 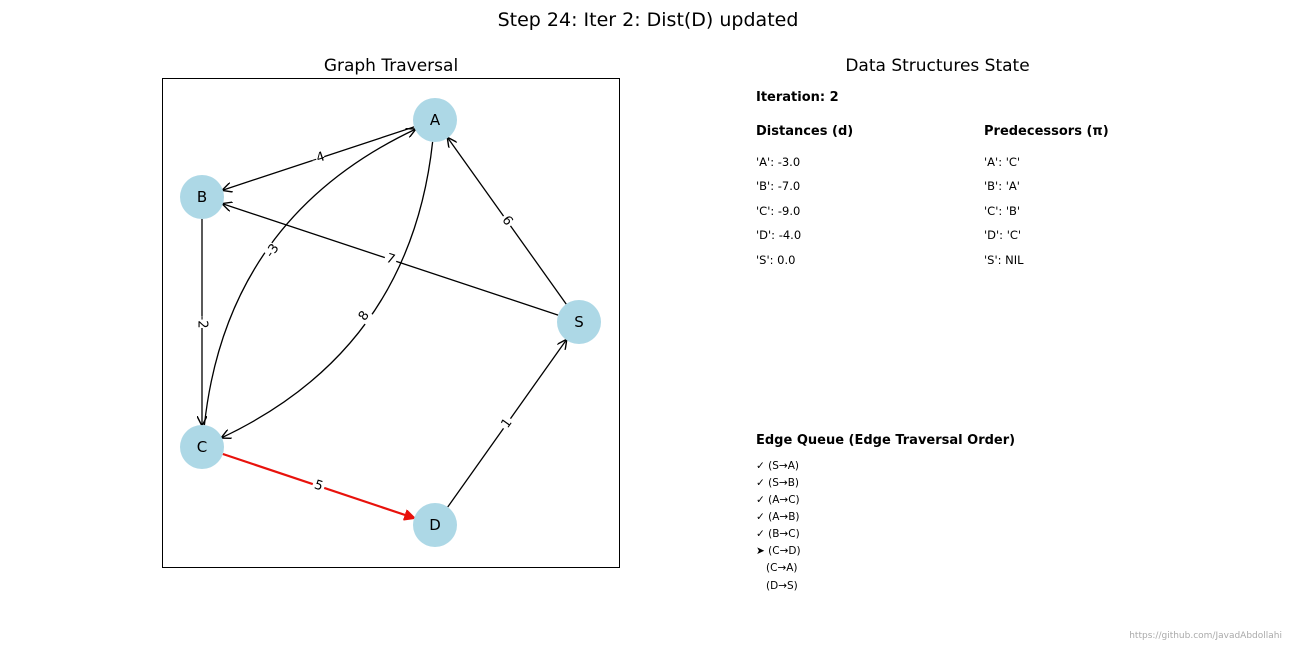 I want to click on edge-a-c, so click(x=328, y=289).